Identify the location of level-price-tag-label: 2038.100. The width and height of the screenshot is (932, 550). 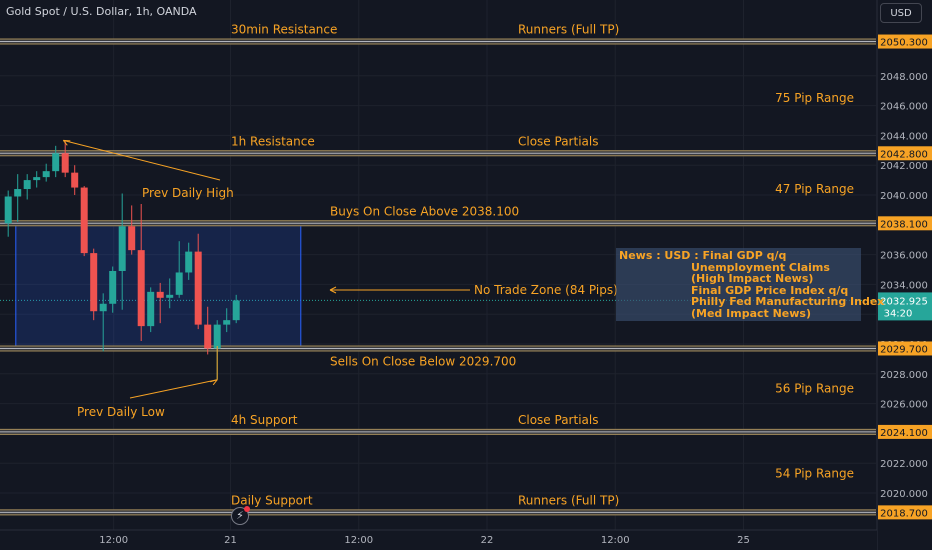
(904, 224).